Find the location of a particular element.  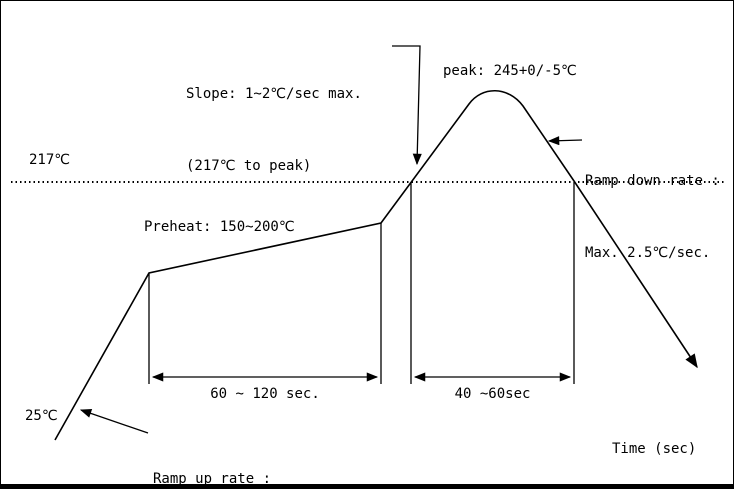

ramp-up-annotation-line1: Ramp up rate : is located at coordinates (212, 479).